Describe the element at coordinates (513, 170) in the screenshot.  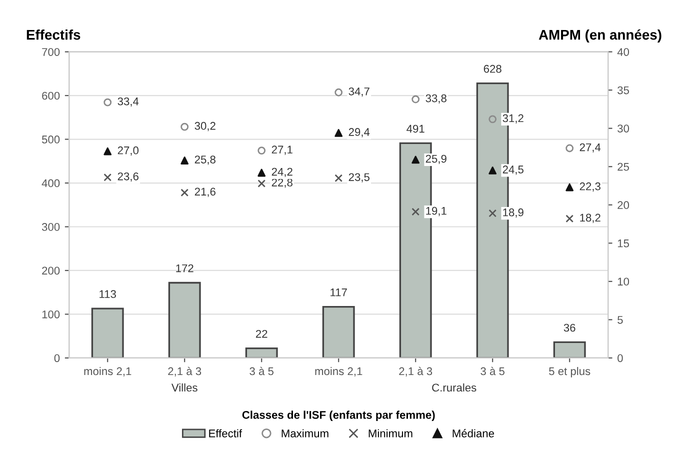
I see `data-label: 24,5` at that location.